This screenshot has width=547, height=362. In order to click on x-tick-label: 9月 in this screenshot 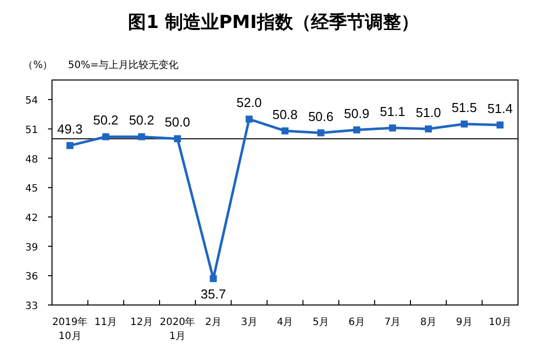, I will do `click(464, 322)`.